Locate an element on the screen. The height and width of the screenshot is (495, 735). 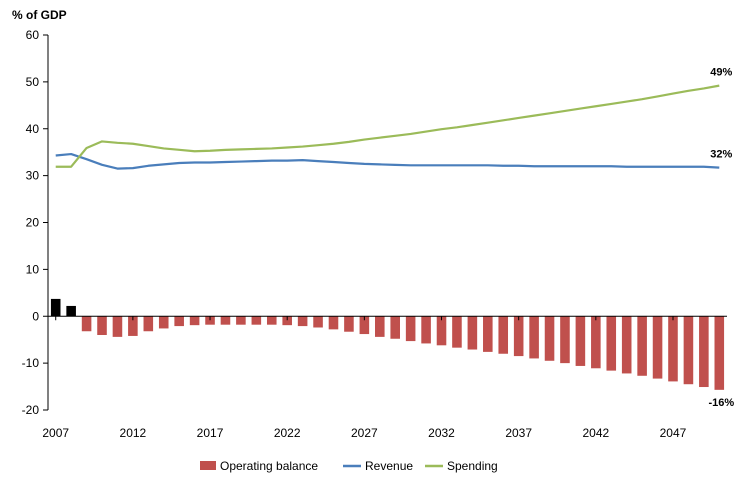
x-tick-label: 2042 is located at coordinates (595, 433).